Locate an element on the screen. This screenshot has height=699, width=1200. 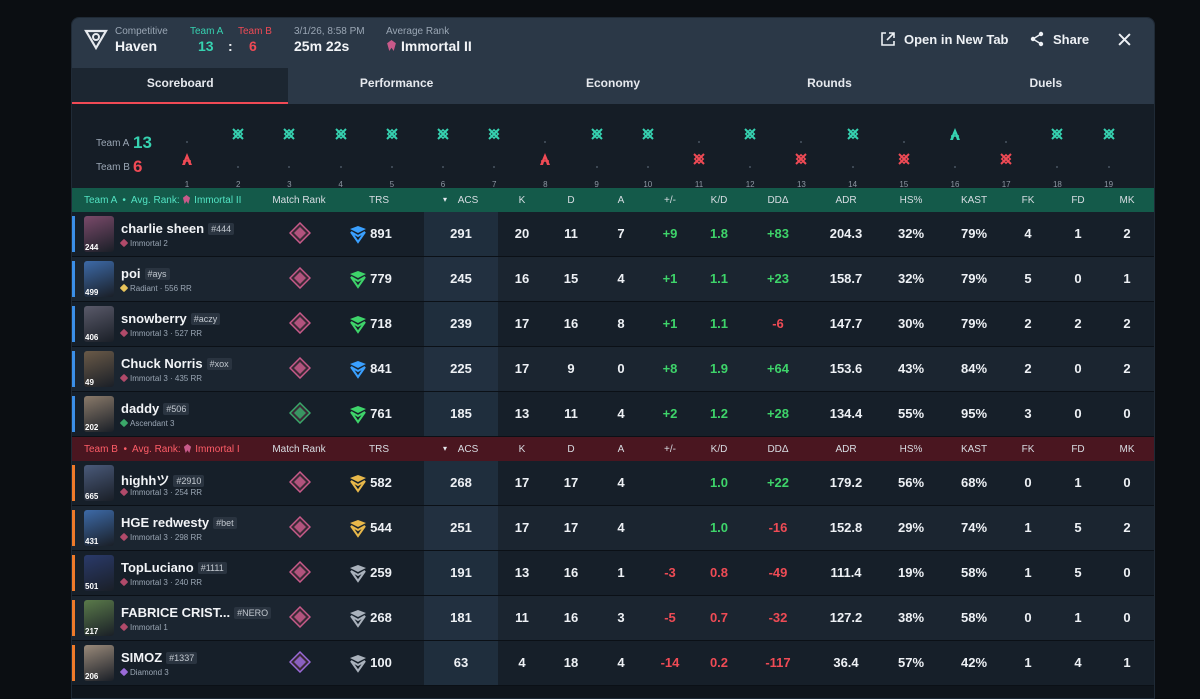
stat-pm: +2 is located at coordinates (670, 413).